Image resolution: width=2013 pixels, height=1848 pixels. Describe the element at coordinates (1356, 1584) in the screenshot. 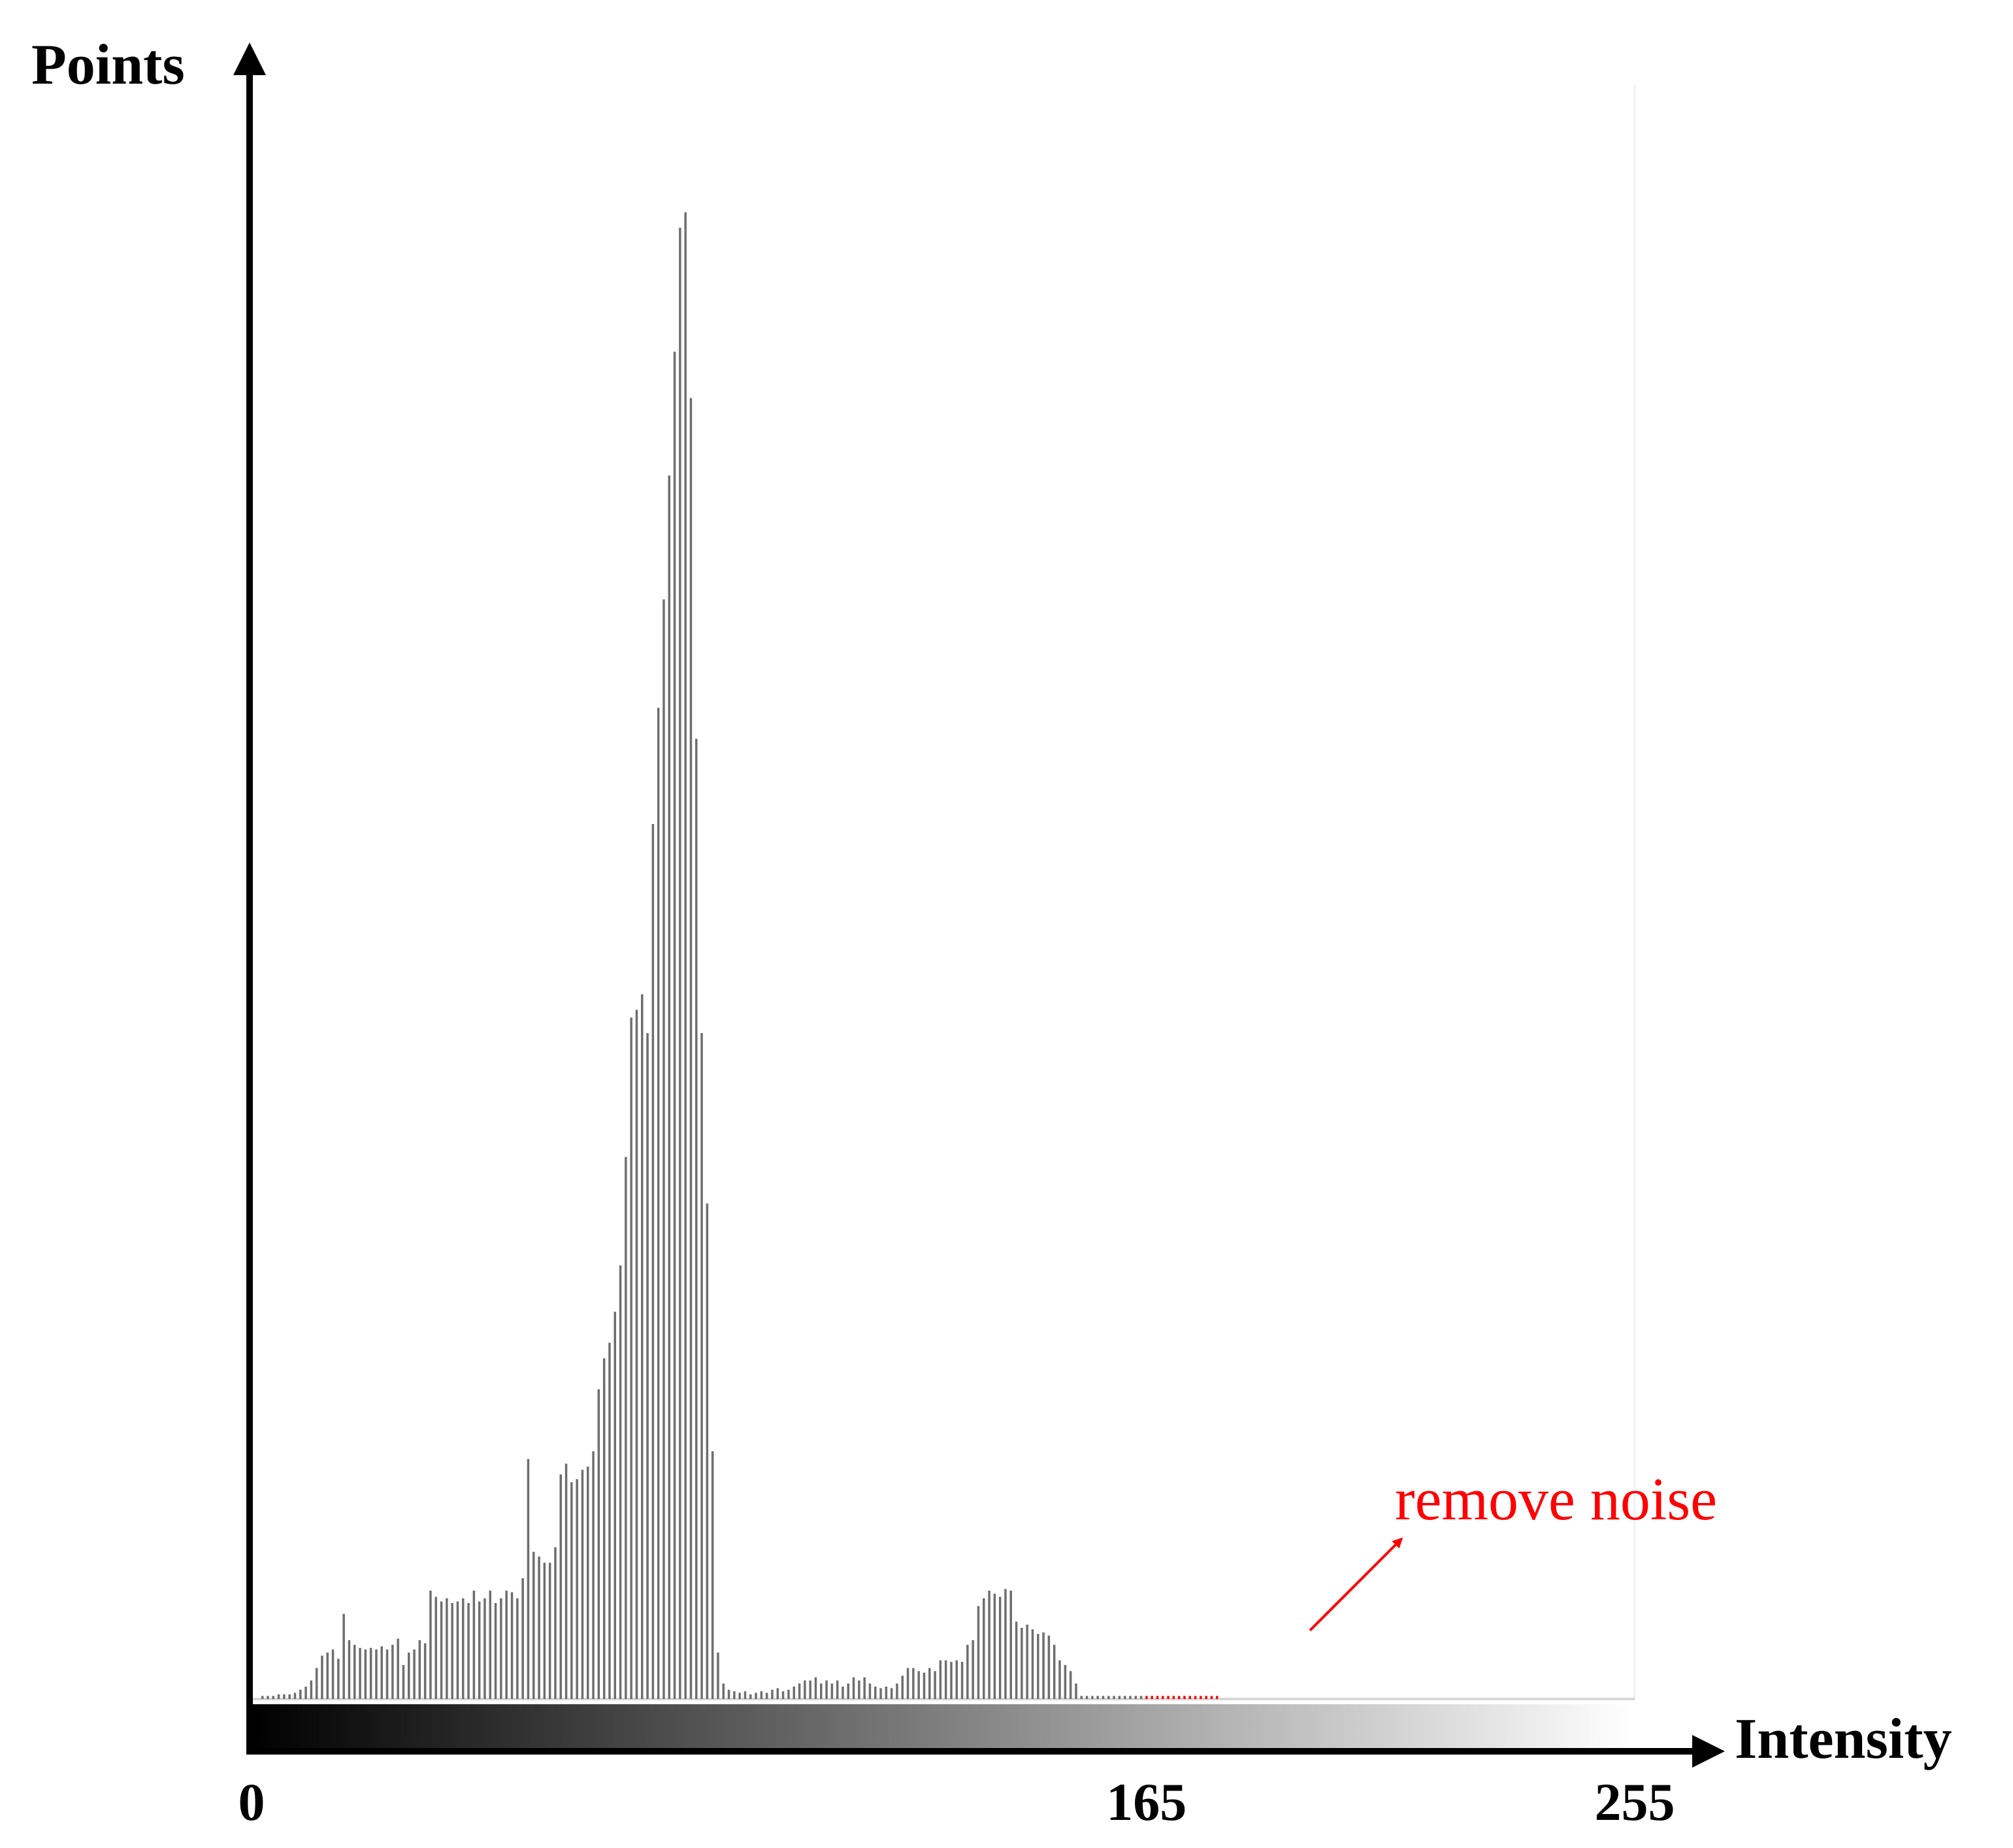

I see `remove-noise-arrow` at that location.